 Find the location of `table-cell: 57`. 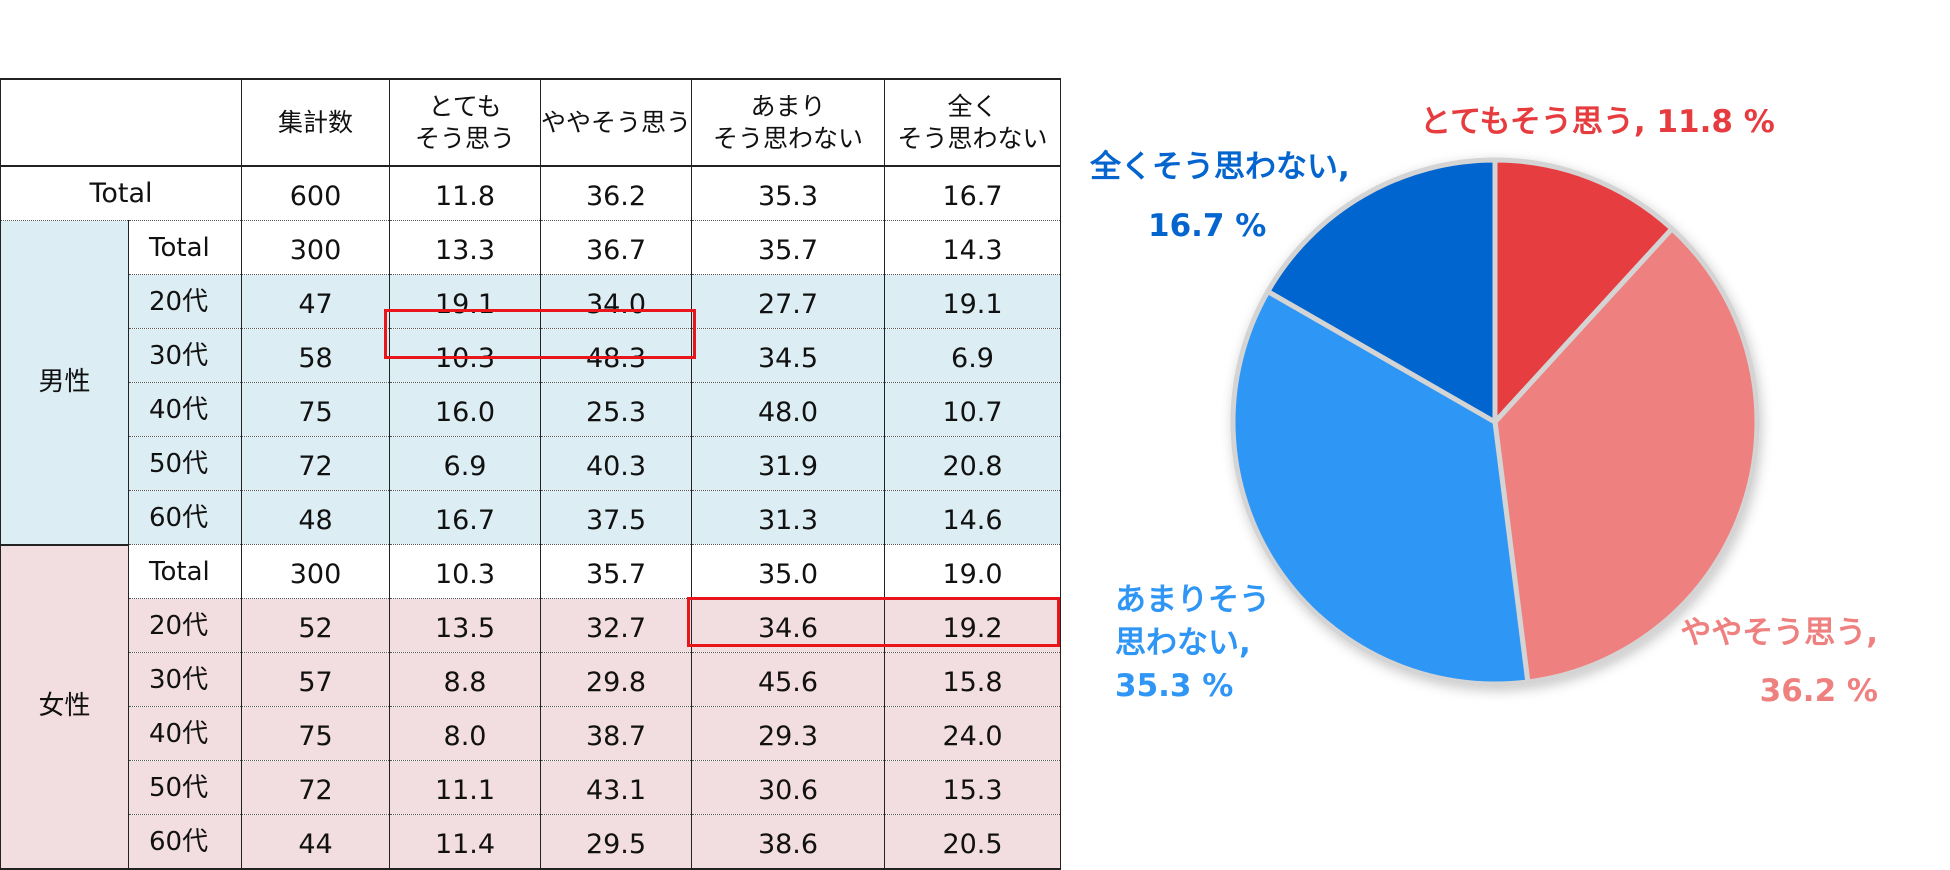

table-cell: 57 is located at coordinates (315, 679).